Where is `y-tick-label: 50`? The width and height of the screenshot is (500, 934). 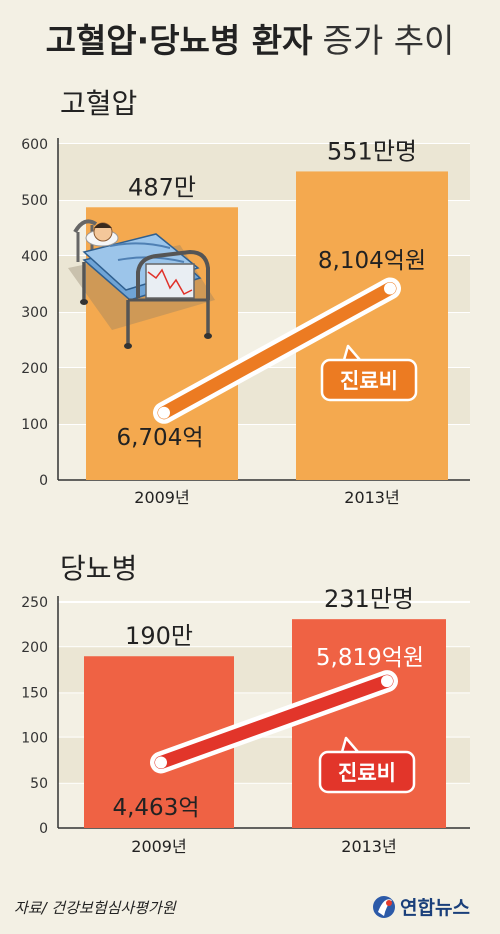 y-tick-label: 50 is located at coordinates (39, 784).